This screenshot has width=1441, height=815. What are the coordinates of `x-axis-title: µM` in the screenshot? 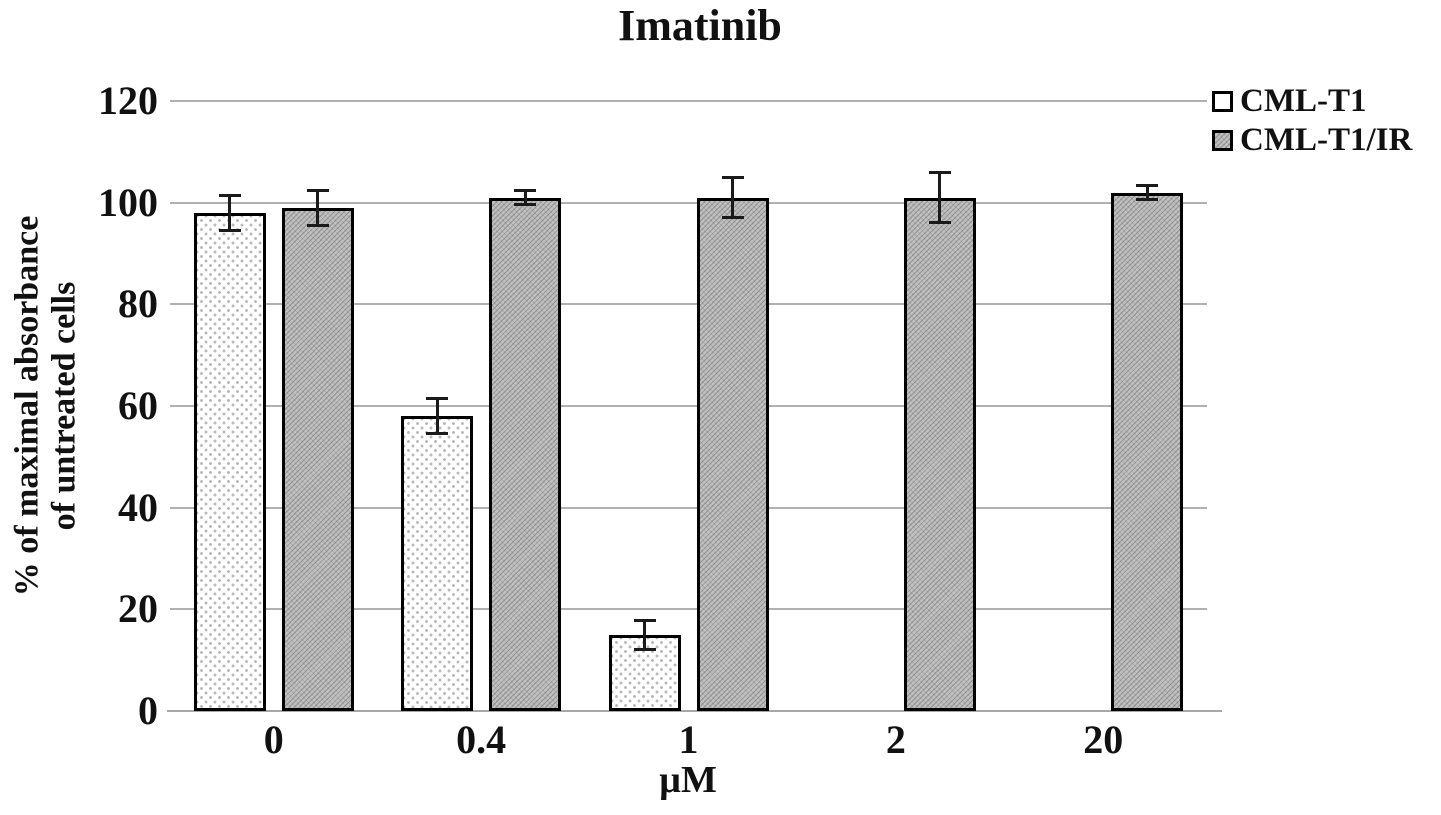 It's located at (688, 780).